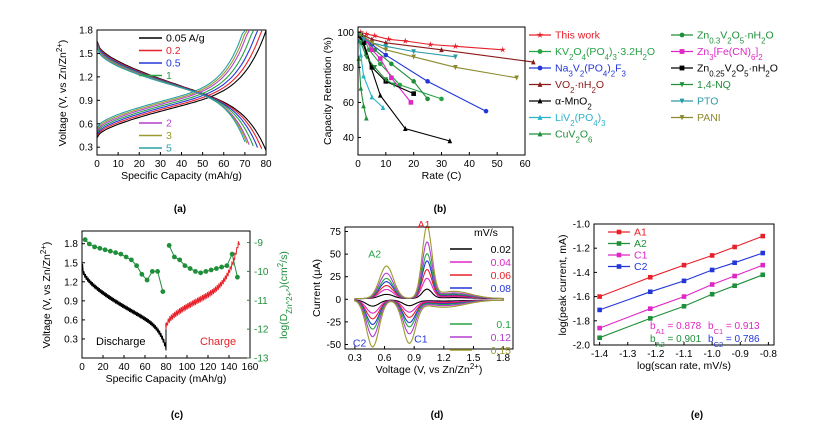 Image resolution: width=817 pixels, height=435 pixels. What do you see at coordinates (86, 54) in the screenshot?
I see `panel-a-ytick-label: 1.5` at bounding box center [86, 54].